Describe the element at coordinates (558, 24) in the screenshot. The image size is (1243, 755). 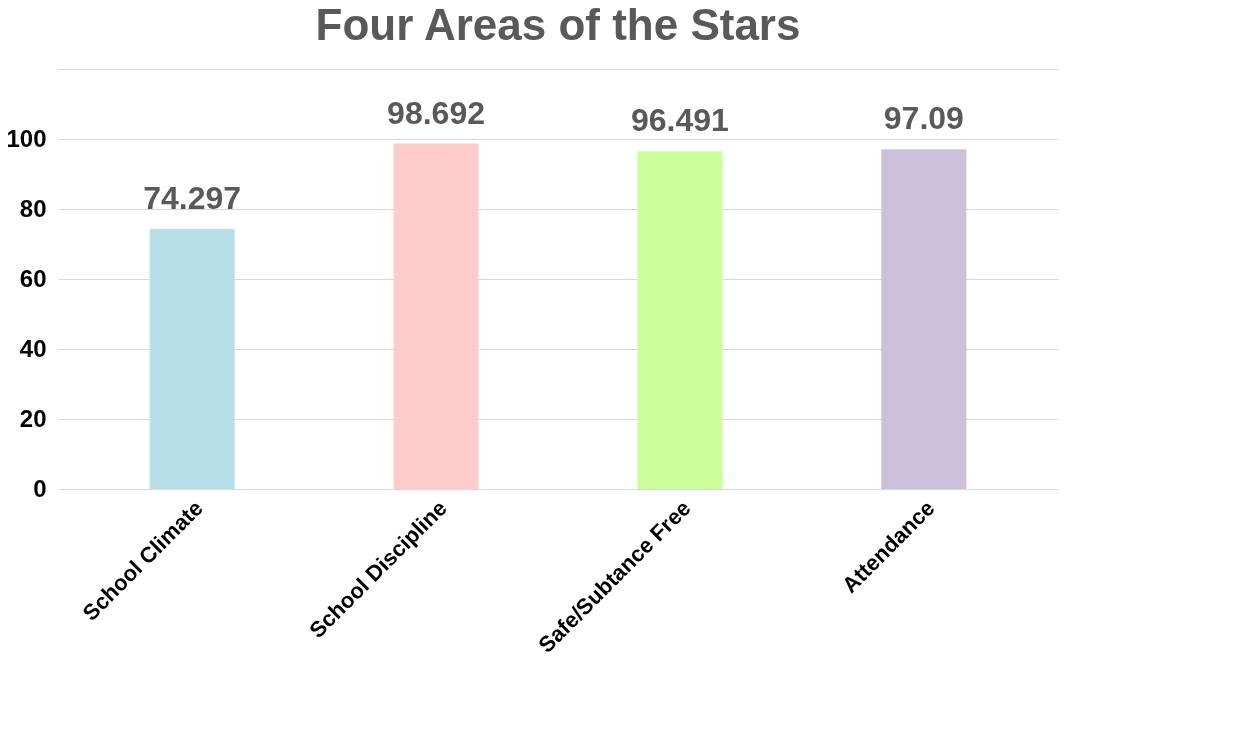
I see `chart-title: Four Areas of the Stars` at that location.